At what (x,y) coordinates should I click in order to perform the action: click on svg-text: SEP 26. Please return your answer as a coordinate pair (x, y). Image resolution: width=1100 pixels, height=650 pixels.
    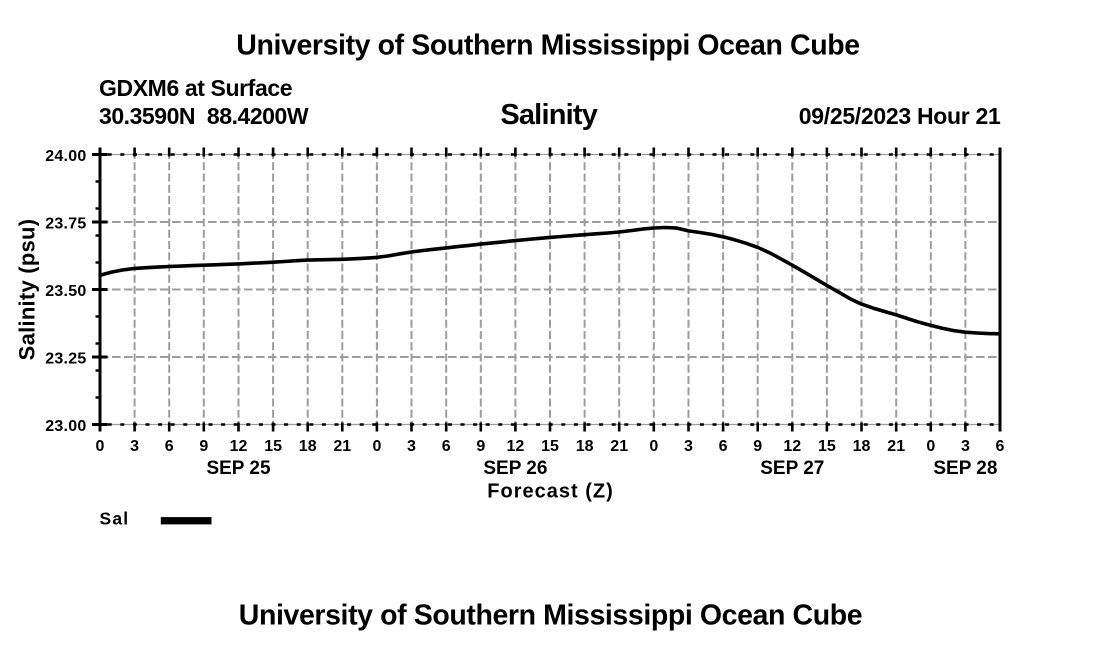
    Looking at the image, I should click on (515, 468).